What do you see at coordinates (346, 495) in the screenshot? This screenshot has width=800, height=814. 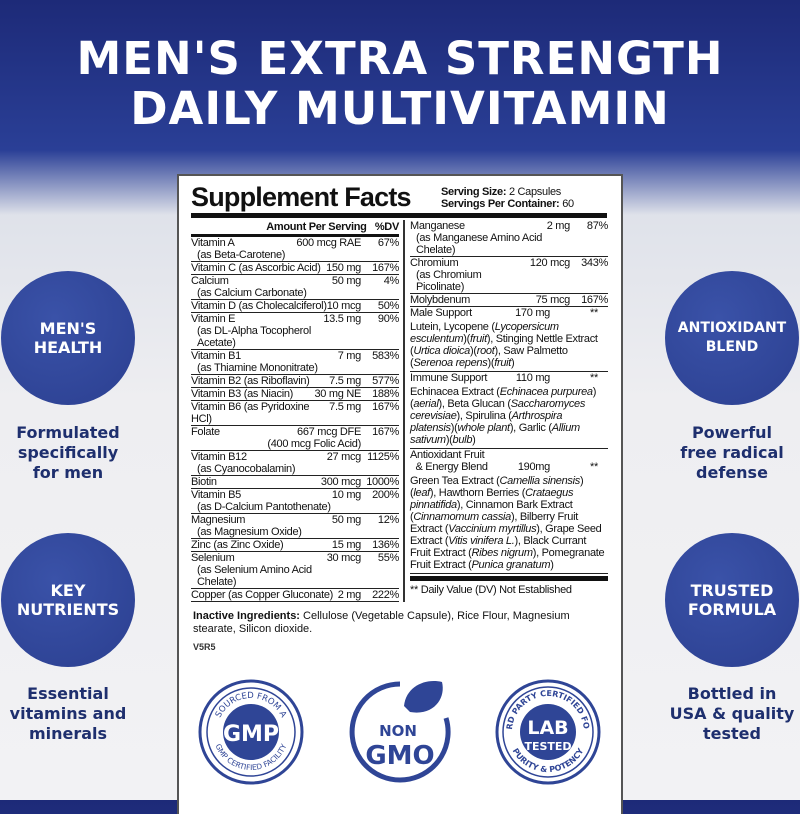 I see `nutrient-amount: 10 mg` at bounding box center [346, 495].